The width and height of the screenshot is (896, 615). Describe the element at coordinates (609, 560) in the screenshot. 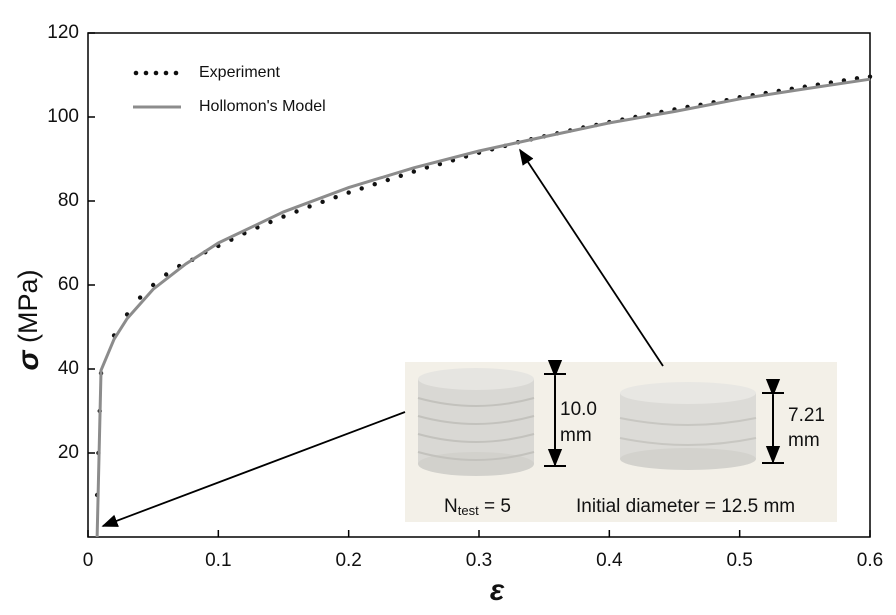

I see `x-tick-label: 0.4` at that location.